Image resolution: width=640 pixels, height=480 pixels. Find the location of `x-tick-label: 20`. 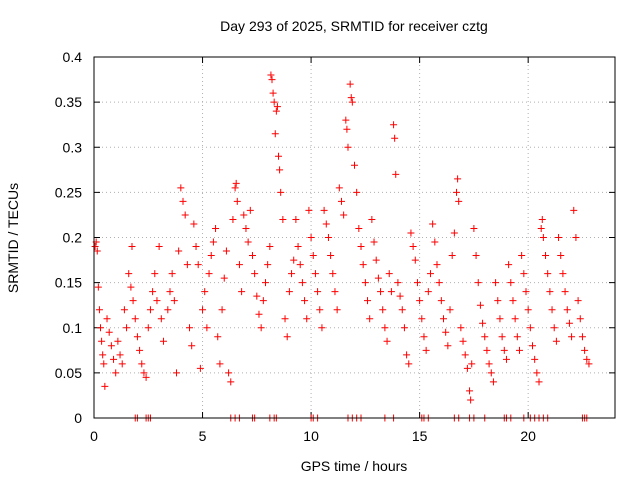

x-tick-label: 20 is located at coordinates (528, 436).